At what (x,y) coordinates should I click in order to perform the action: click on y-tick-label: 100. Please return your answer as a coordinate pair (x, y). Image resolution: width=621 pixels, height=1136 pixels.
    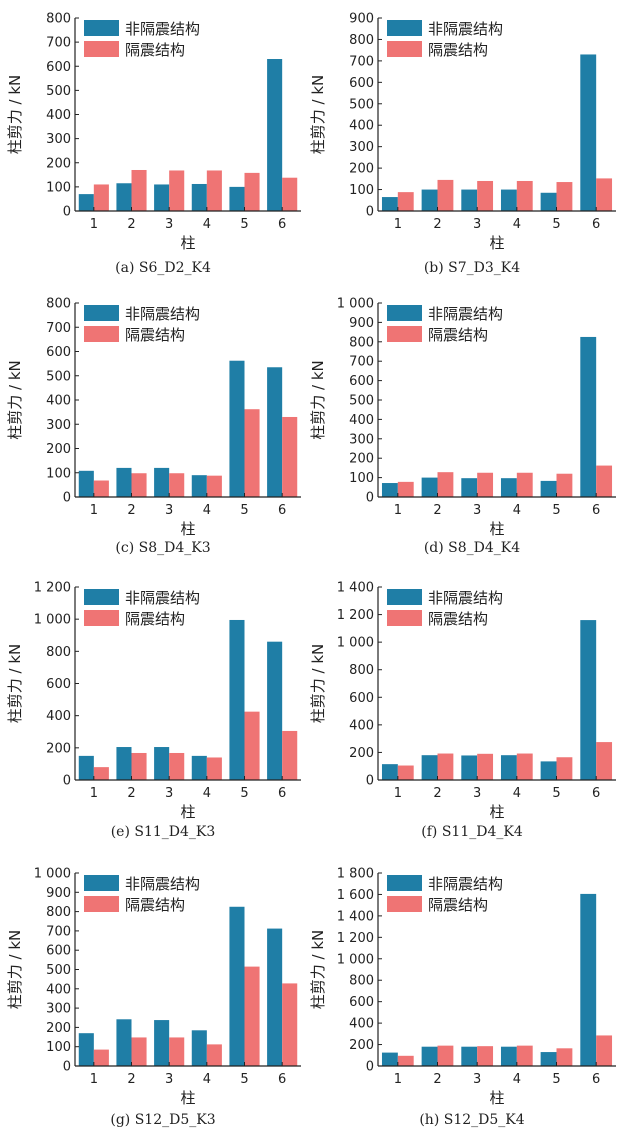
    Looking at the image, I should click on (58, 187).